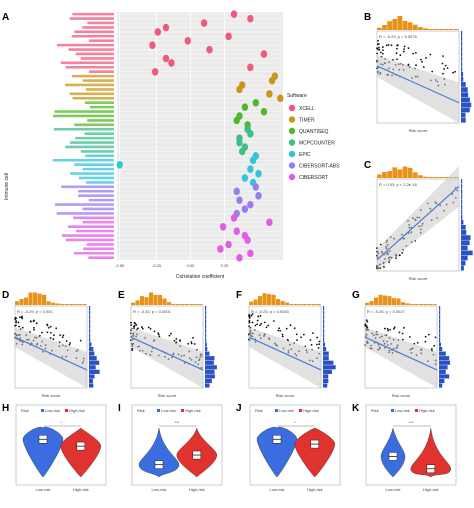 The height and width of the screenshot is (508, 474). Describe the element at coordinates (81, 452) in the screenshot. I see `violin-shape` at that location.